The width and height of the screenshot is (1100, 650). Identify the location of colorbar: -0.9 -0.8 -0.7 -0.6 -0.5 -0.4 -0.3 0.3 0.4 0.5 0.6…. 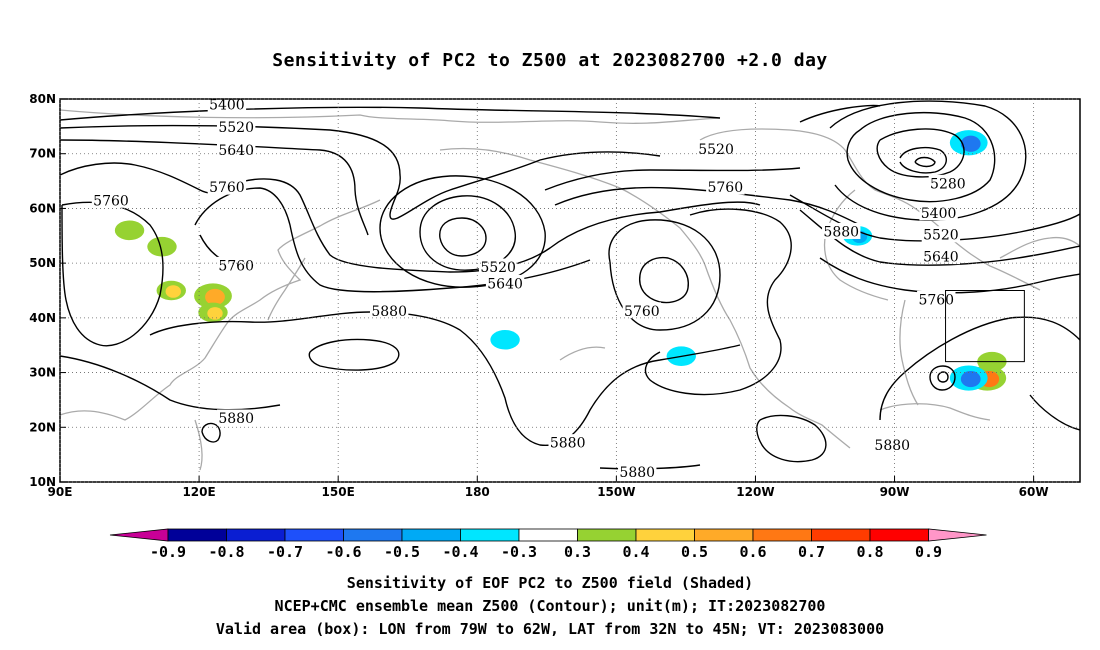
(548, 544).